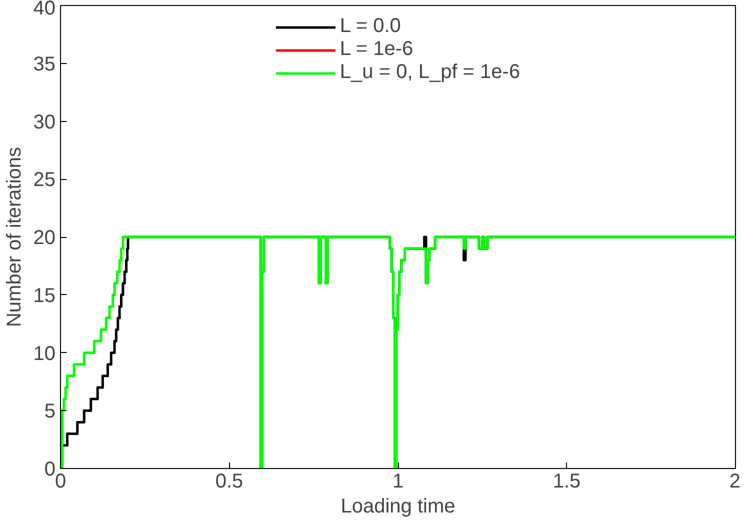 This screenshot has height=525, width=750. What do you see at coordinates (430, 72) in the screenshot?
I see `legend-label: L_u = 0, L_pf = 1e-6` at bounding box center [430, 72].